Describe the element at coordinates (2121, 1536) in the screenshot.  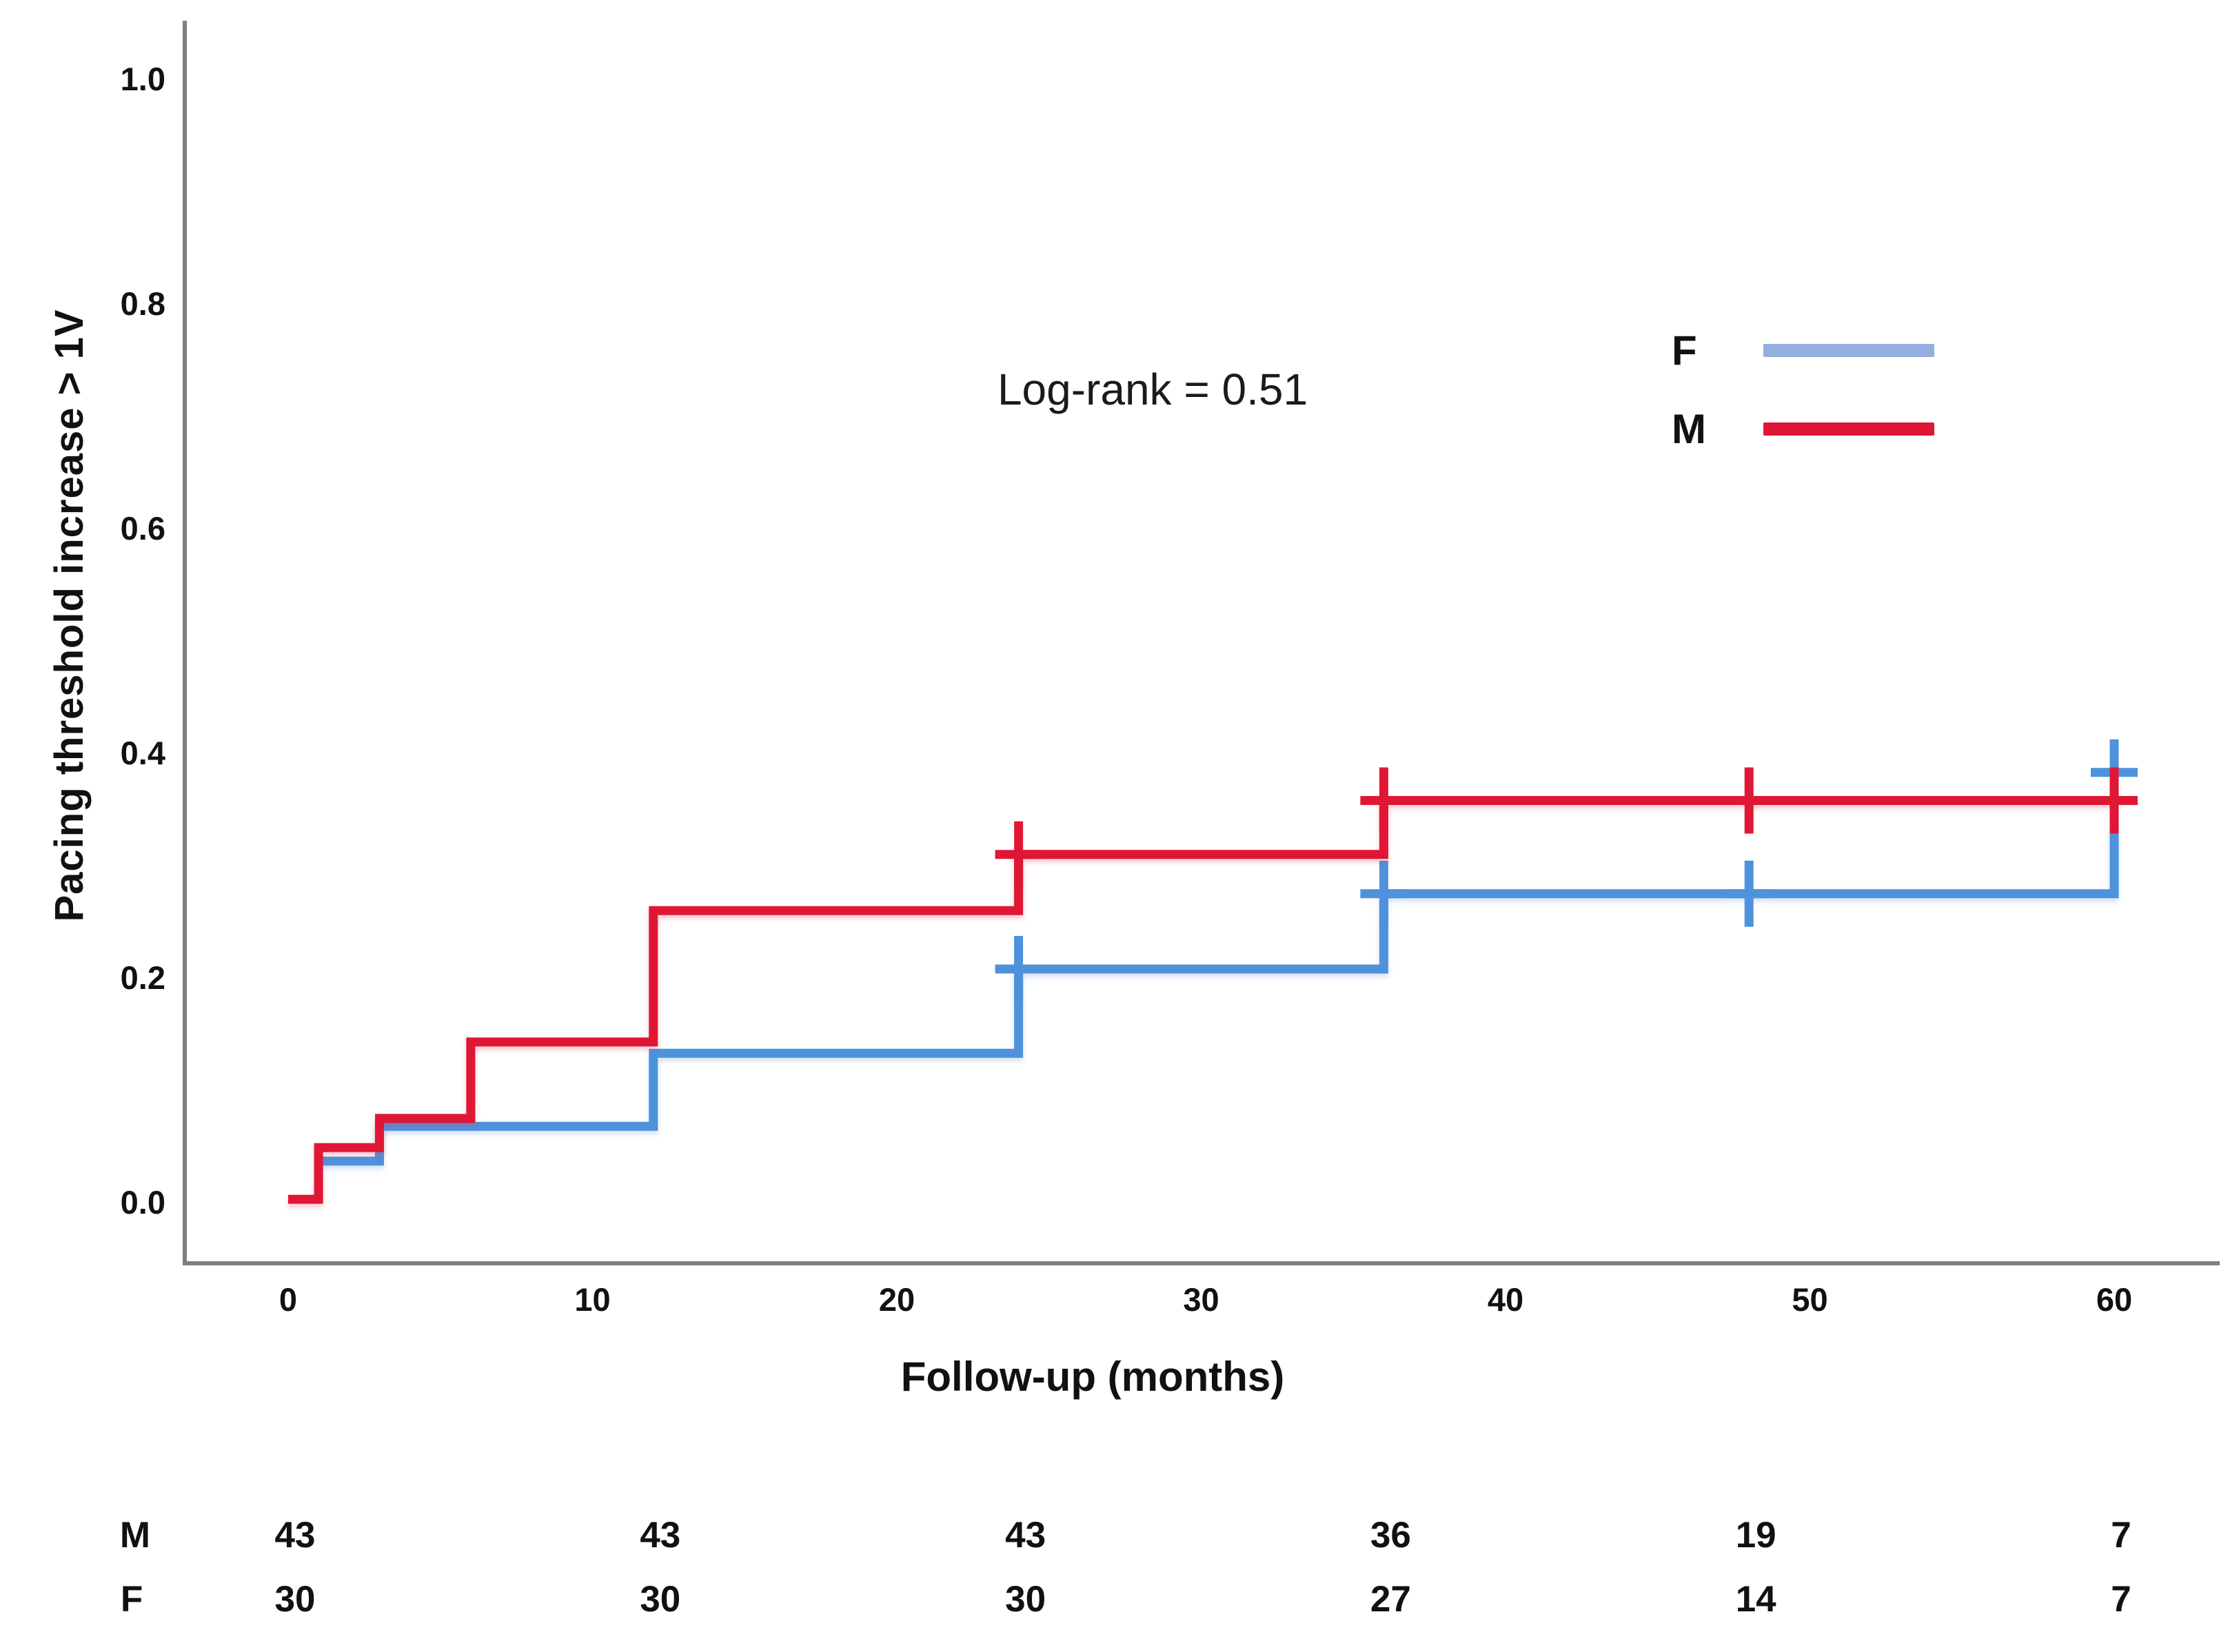
I see `risk-count-m-60: 7` at that location.